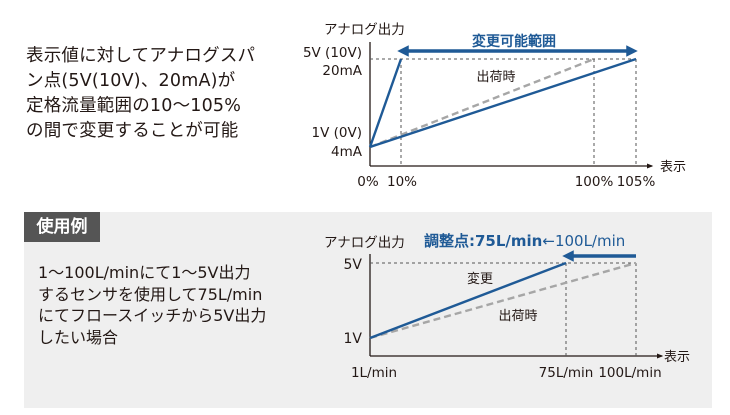  What do you see at coordinates (132, 131) in the screenshot?
I see `top-description-line: の間で変更することが可能` at bounding box center [132, 131].